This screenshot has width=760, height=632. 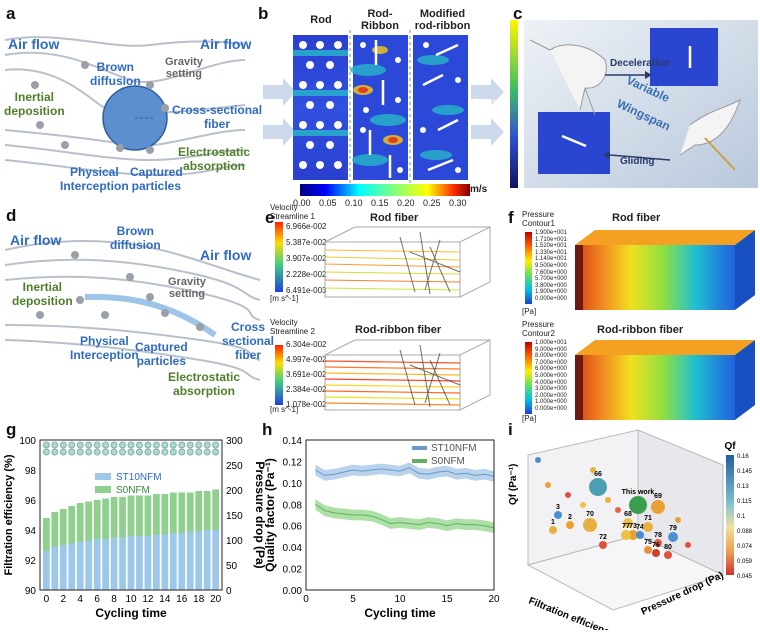 I want to click on f-legend2-value: 9.000e+000, so click(x=551, y=349).